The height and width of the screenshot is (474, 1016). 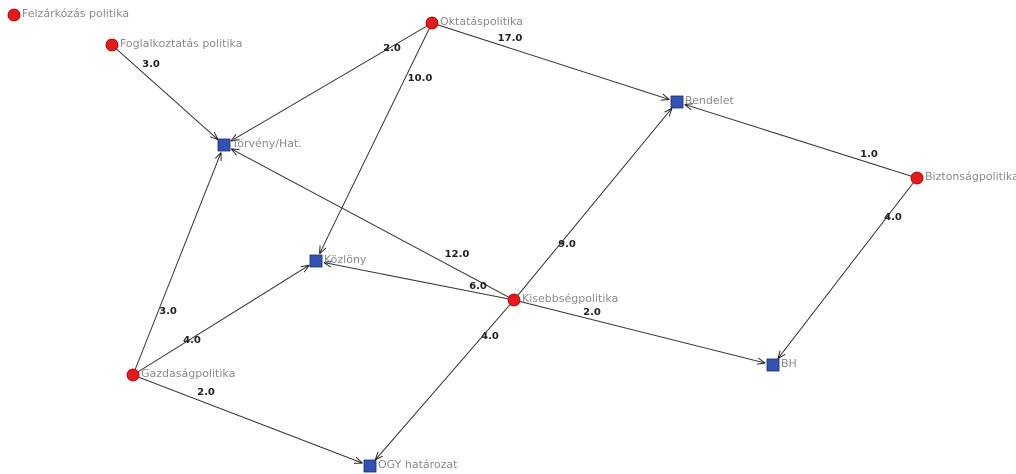 What do you see at coordinates (567, 244) in the screenshot?
I see `edge-label: 9.0` at bounding box center [567, 244].